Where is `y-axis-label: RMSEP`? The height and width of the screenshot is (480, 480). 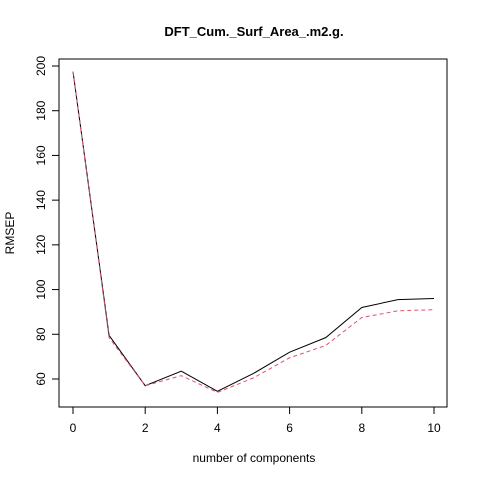
y-axis-label: RMSEP is located at coordinates (10, 233).